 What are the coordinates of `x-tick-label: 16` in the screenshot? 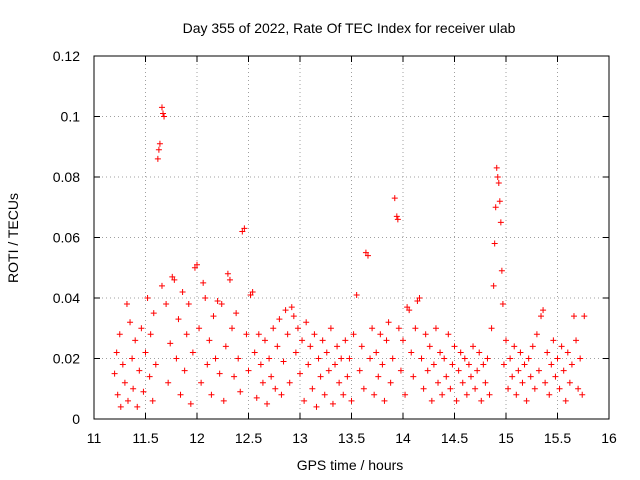 It's located at (609, 438).